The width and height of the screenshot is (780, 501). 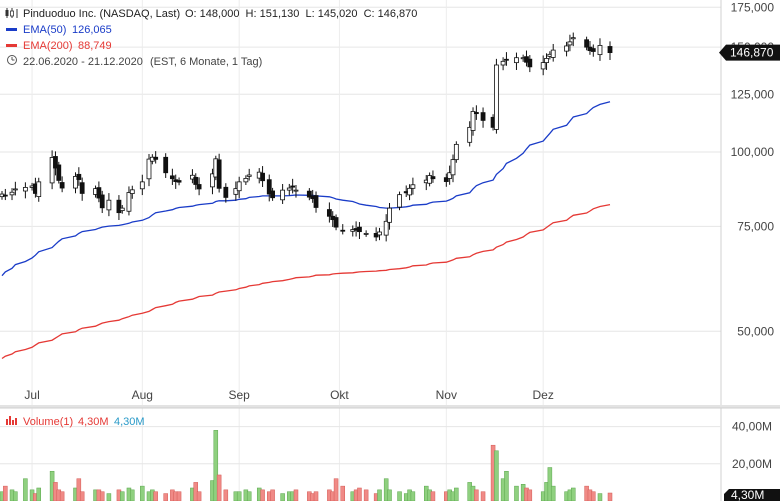 What do you see at coordinates (101, 14) in the screenshot?
I see `instrument-name: Pinduoduo Inc. (NASDAQ, Last)` at bounding box center [101, 14].